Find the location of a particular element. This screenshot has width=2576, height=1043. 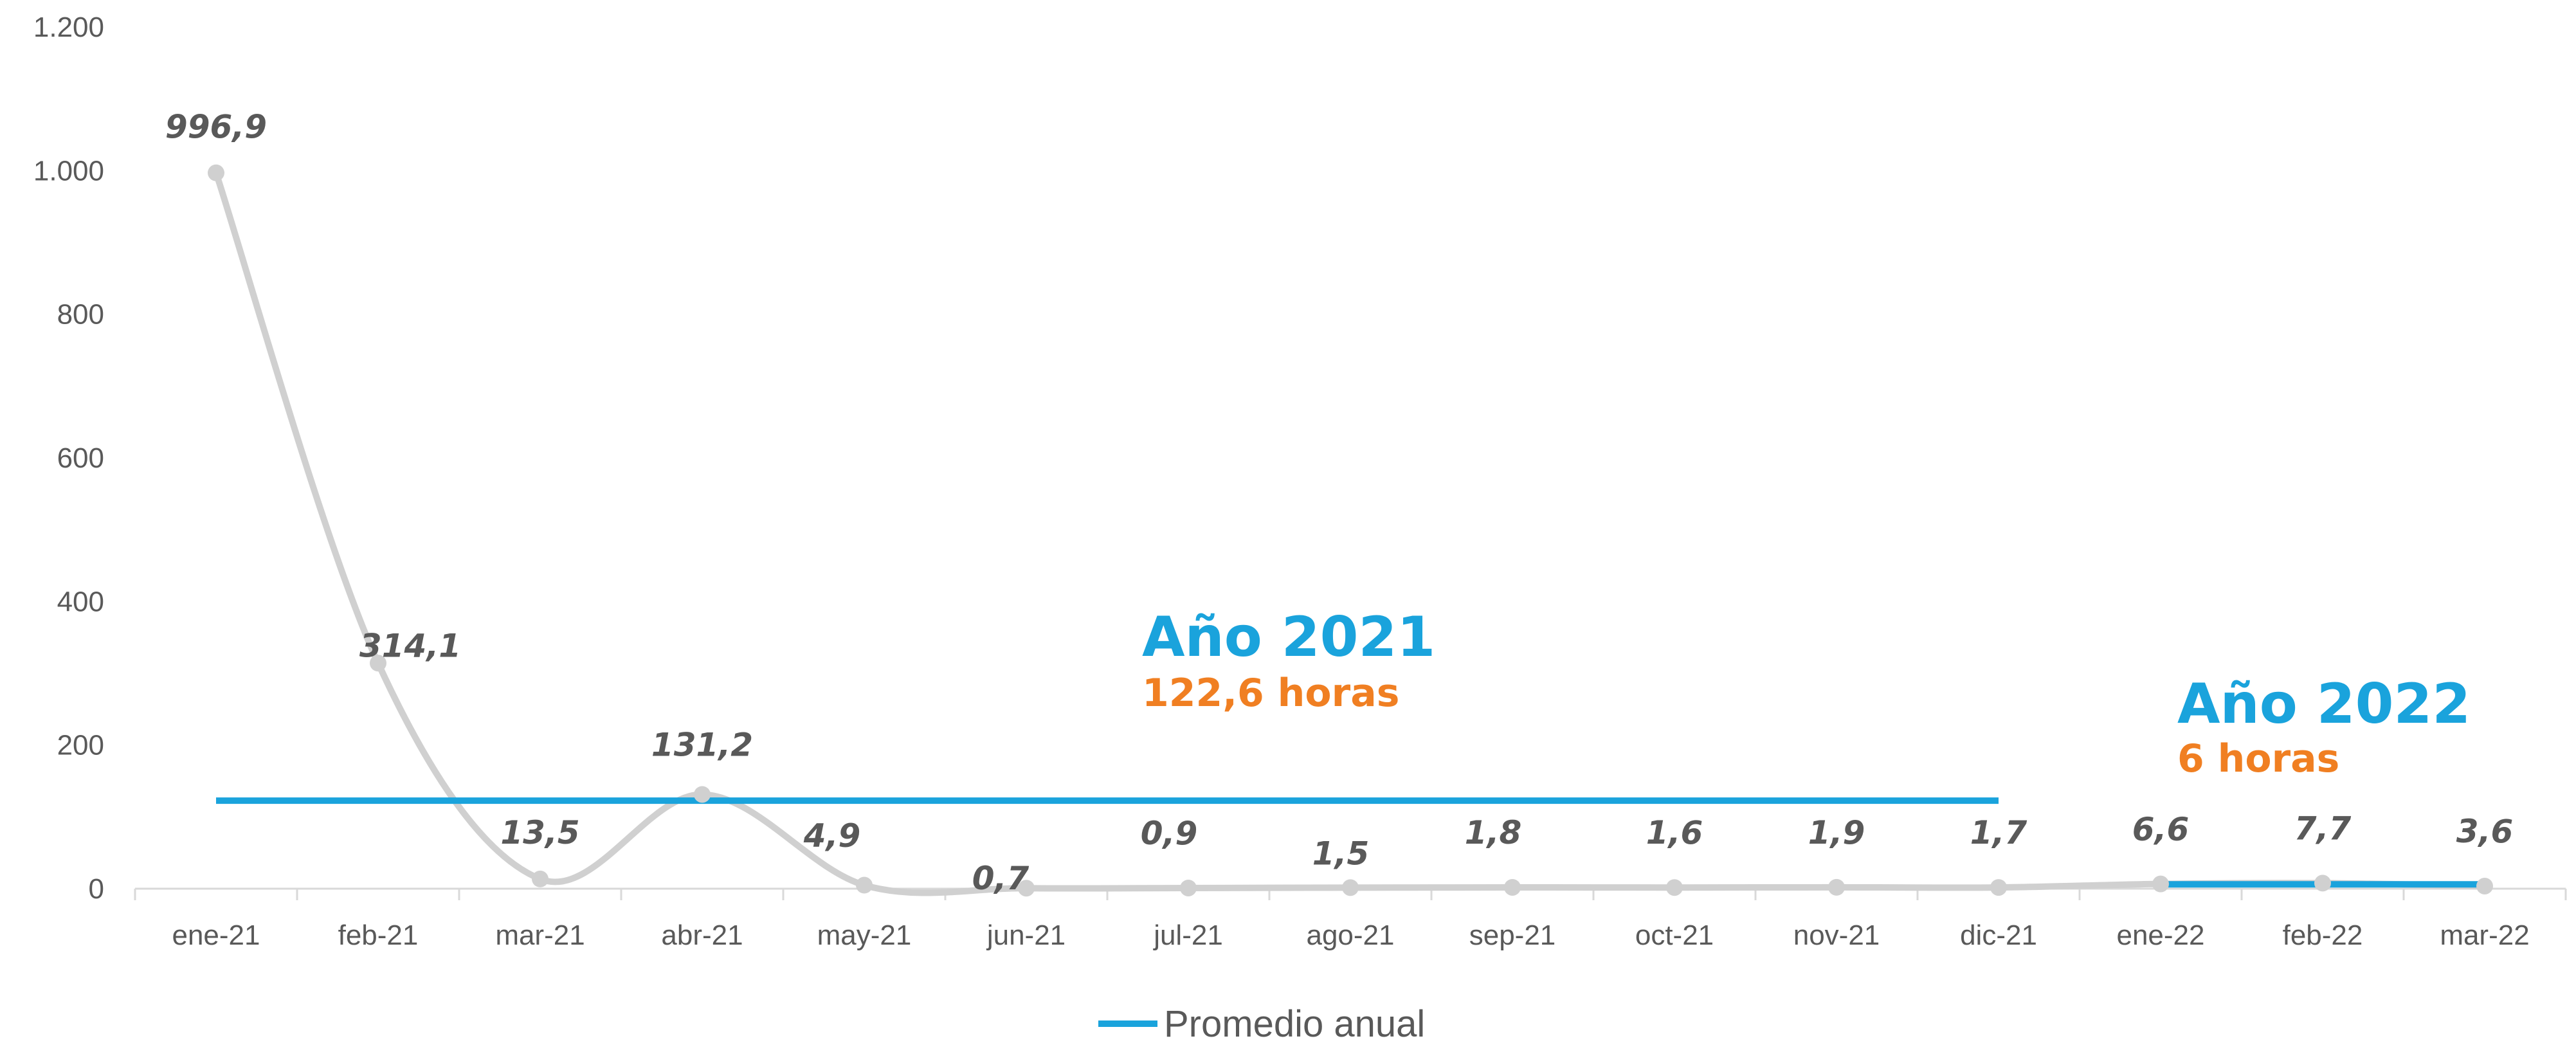

data-label: 1,9 is located at coordinates (1836, 832).